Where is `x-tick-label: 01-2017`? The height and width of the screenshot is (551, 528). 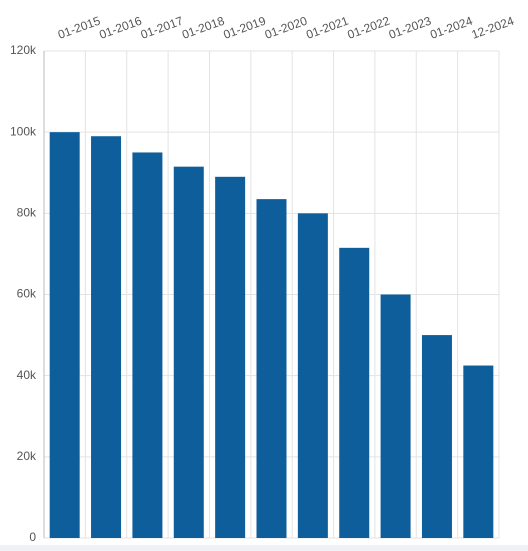
x-tick-label: 01-2017 is located at coordinates (162, 27).